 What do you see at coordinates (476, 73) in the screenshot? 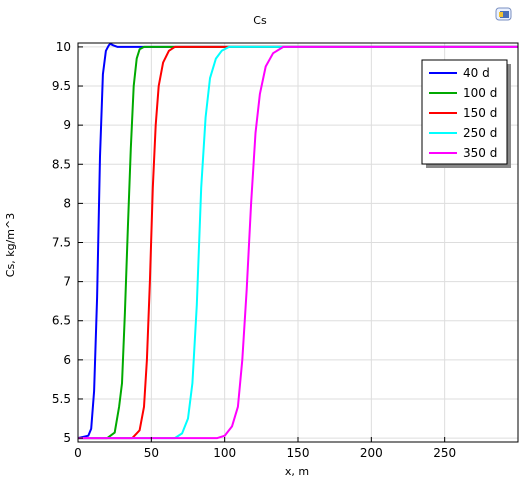
I see `legend-label: 40 d` at bounding box center [476, 73].